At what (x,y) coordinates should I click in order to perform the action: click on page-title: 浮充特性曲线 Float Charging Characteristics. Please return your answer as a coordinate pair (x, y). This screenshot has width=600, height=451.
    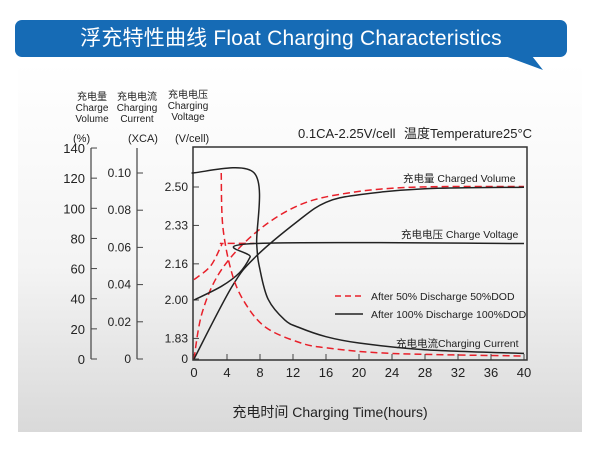
    Looking at the image, I should click on (291, 38).